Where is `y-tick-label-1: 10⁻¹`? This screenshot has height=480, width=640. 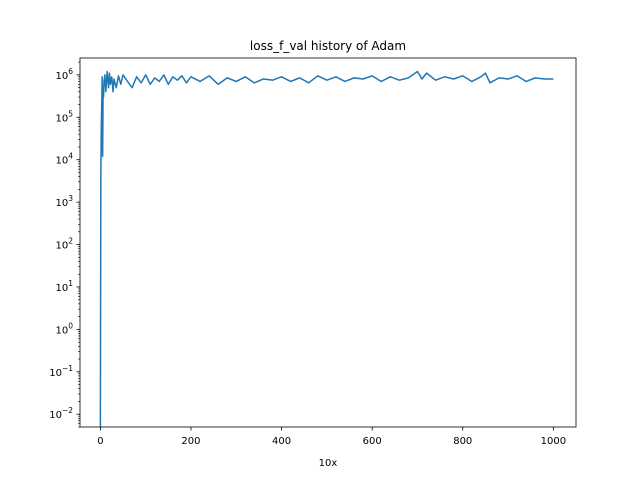 y-tick-label-1: 10⁻¹ is located at coordinates (61, 371).